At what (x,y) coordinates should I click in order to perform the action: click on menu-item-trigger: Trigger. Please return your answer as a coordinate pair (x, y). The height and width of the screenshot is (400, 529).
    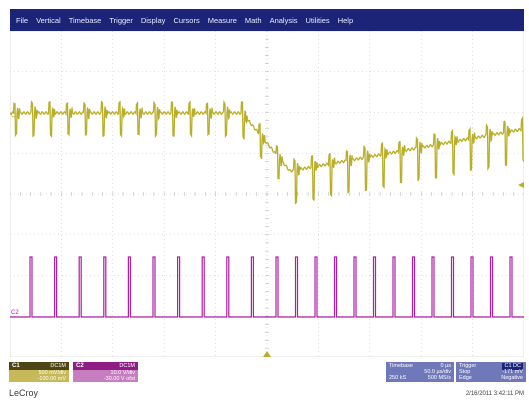
    Looking at the image, I should click on (121, 20).